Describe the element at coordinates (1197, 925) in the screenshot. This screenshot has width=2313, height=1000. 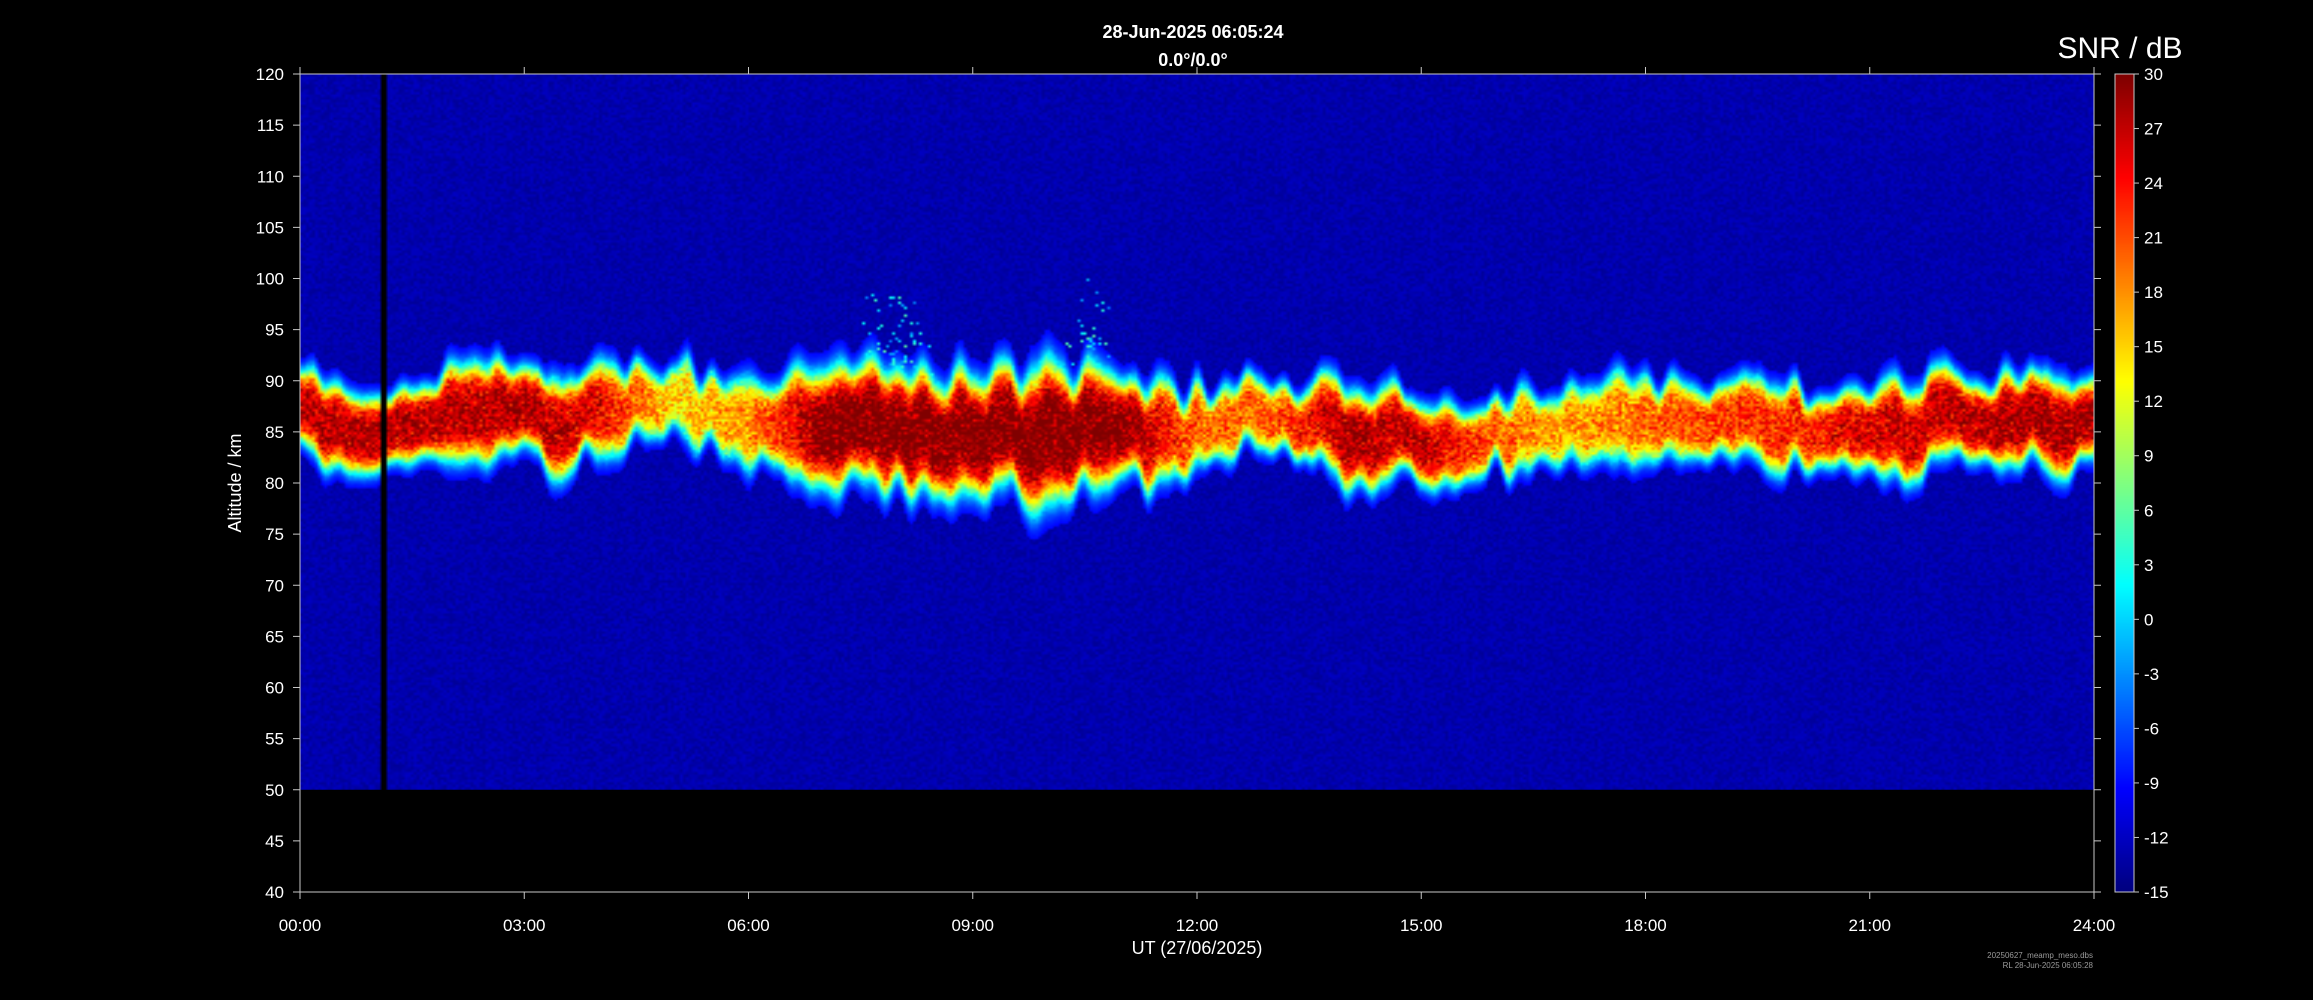
I see `x-tick-label: 12:00` at that location.